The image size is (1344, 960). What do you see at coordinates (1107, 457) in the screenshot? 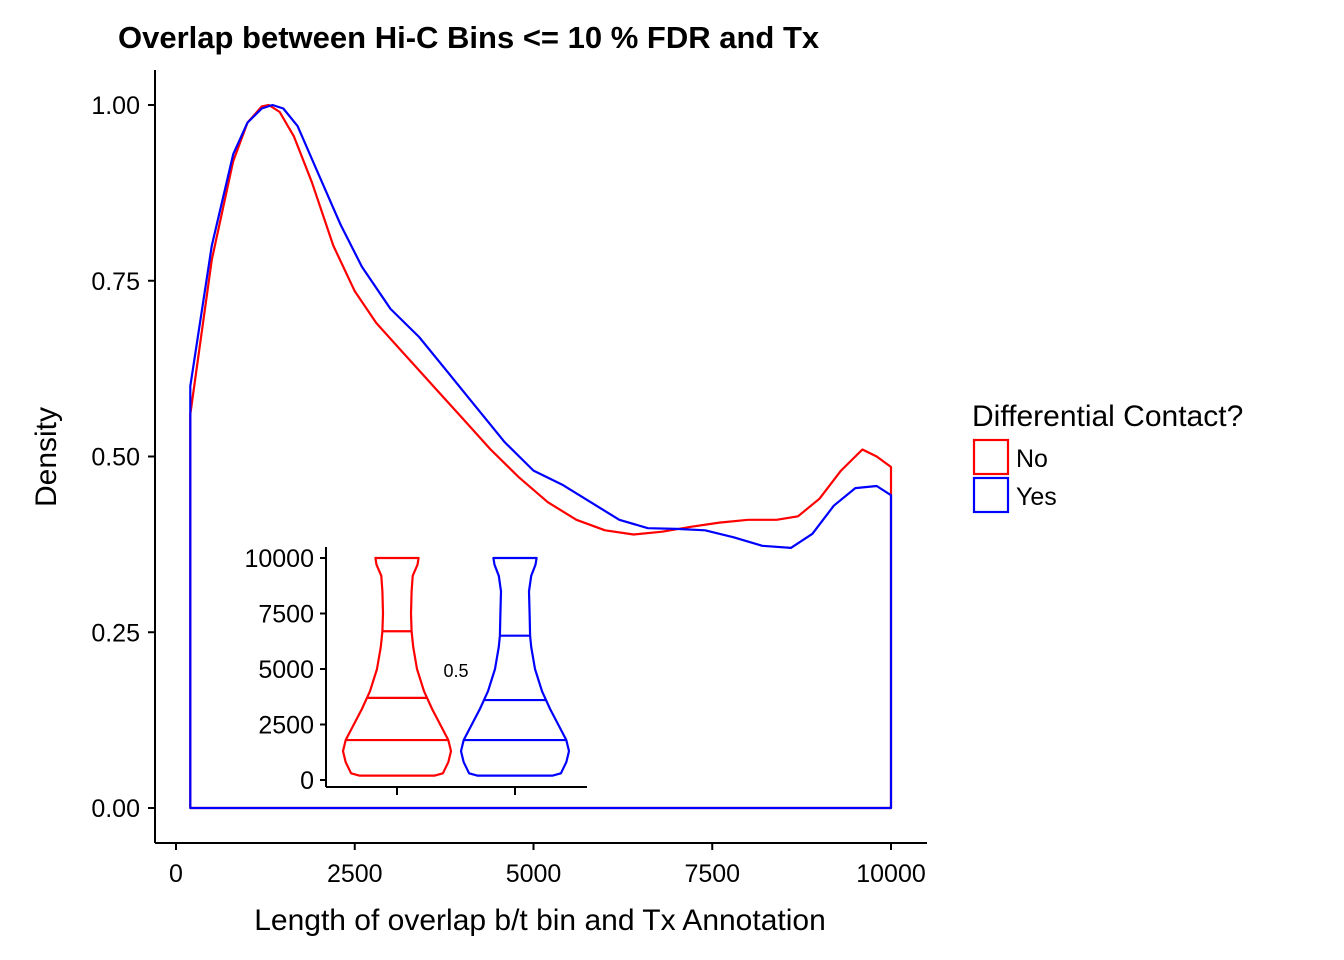
I see `legend: Differential Contact? No Yes` at bounding box center [1107, 457].